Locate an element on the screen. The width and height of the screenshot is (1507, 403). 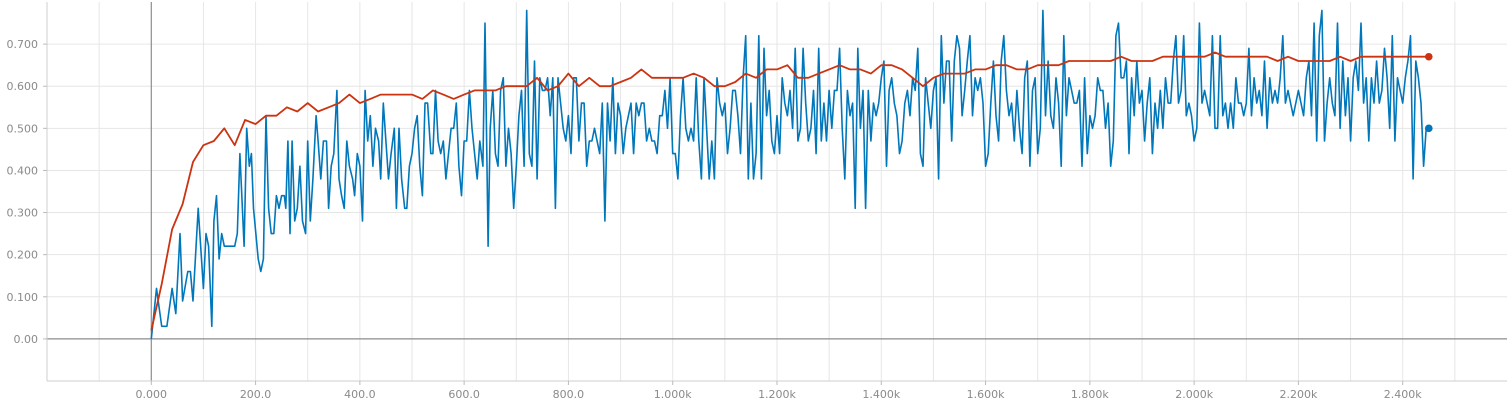
y-tick-labels: 0.00 0.100 0.200 0.300 0.400 0.500 0.600 0.700 is located at coordinates (23, 192).